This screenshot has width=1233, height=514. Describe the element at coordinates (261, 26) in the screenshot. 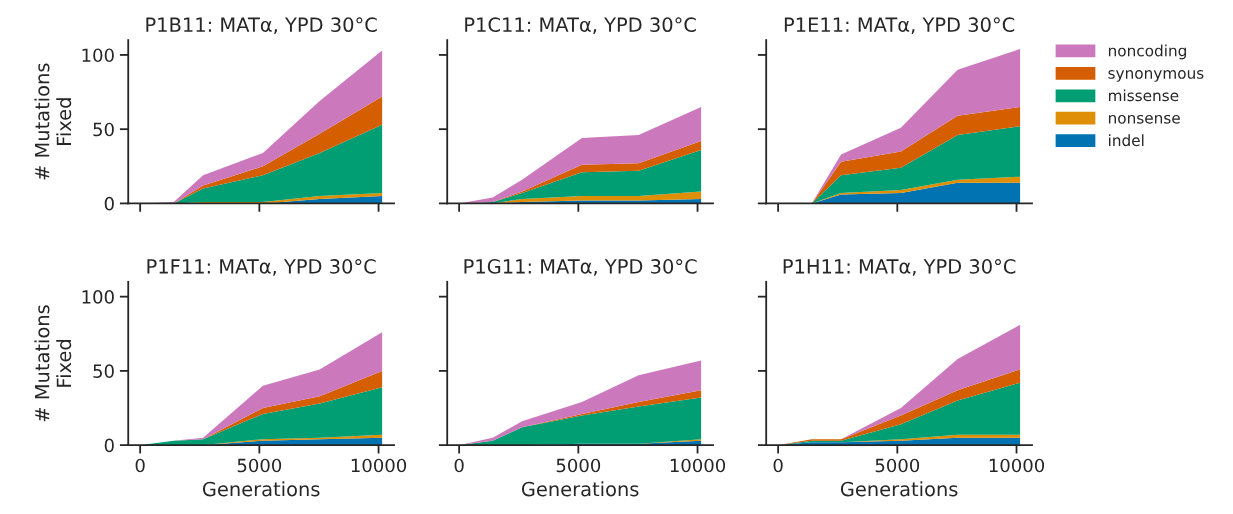

I see `chart-title: P1B11: MATα, YPD 30°C` at that location.